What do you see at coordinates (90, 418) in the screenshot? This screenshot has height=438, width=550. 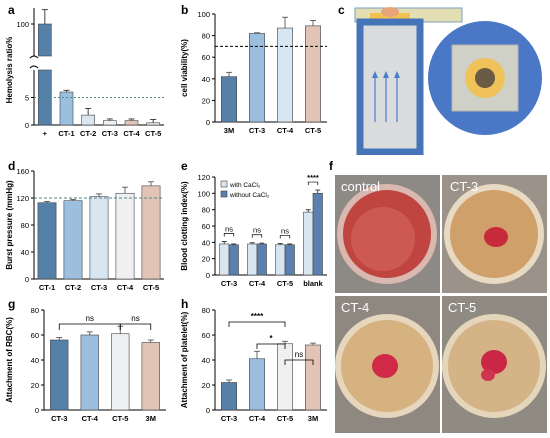 I see `g-x-tick-label: CT-4` at bounding box center [90, 418].